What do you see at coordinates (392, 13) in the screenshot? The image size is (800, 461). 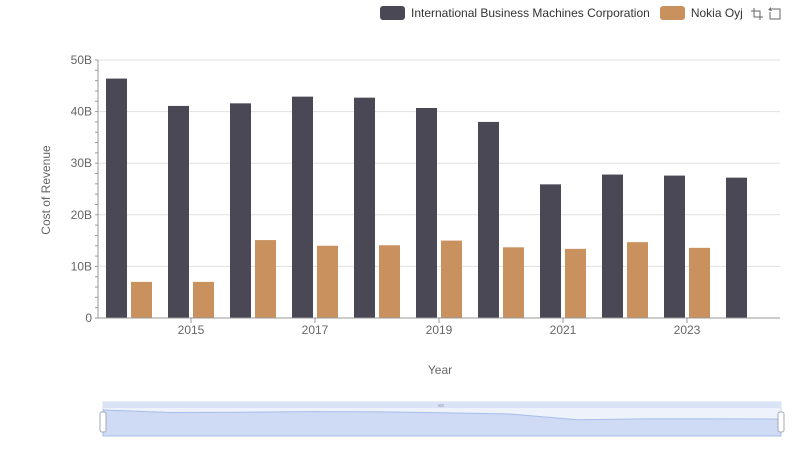 I see `legend-swatch-ibm` at bounding box center [392, 13].